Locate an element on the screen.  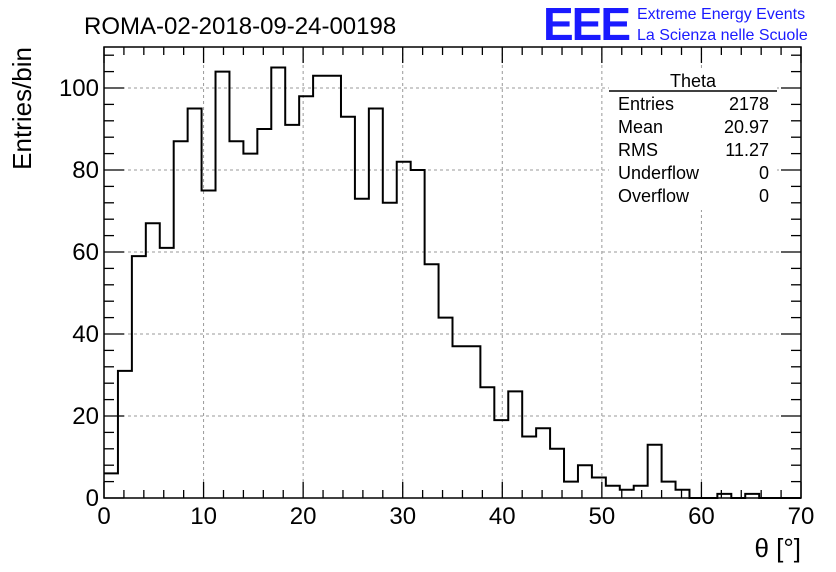
x-tick-label: 30 is located at coordinates (402, 516).